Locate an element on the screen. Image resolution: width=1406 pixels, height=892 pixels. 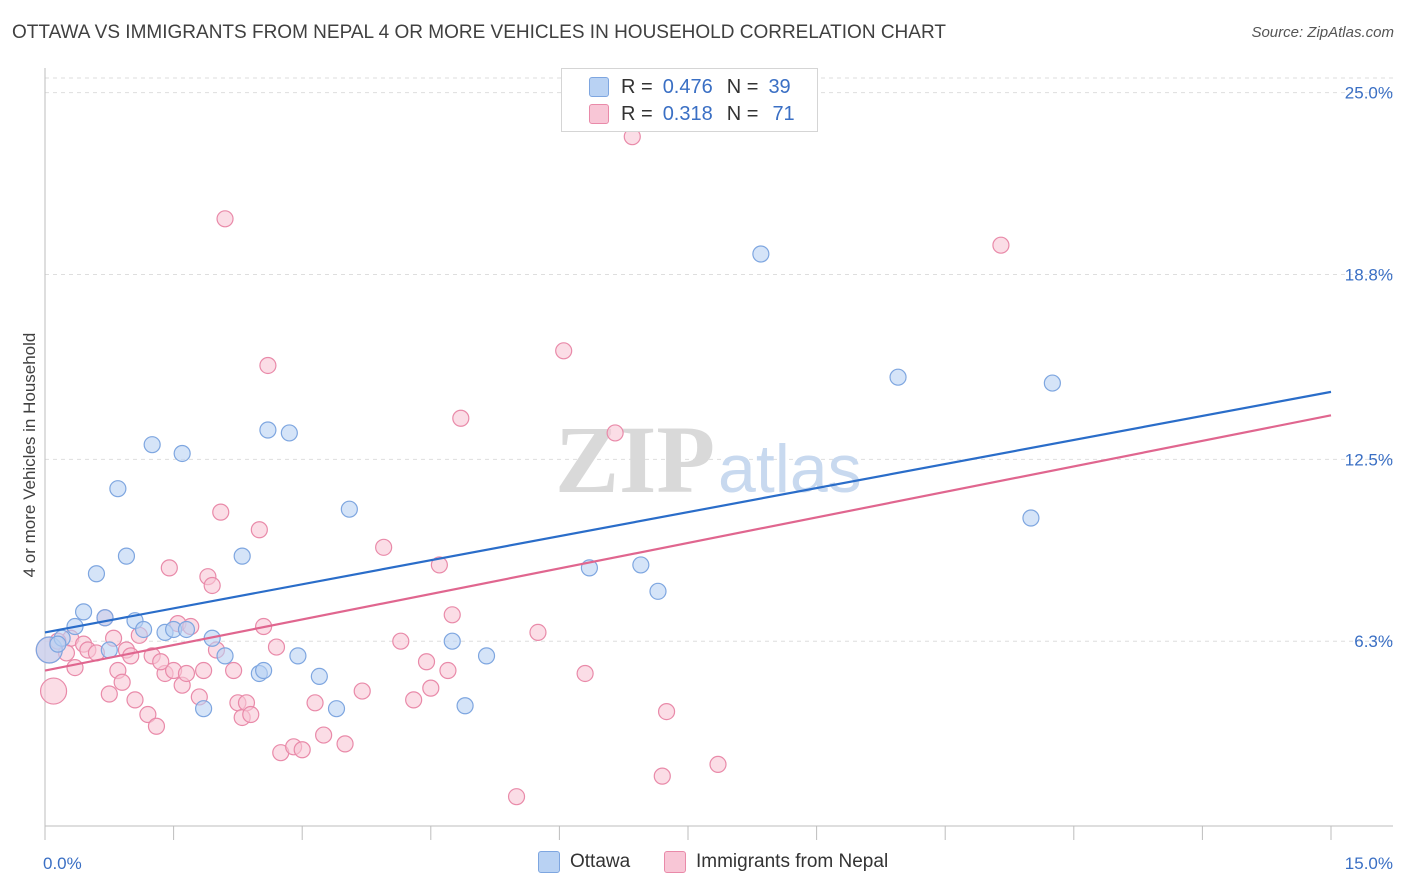
nepal-swatch is located at coordinates (599, 114).